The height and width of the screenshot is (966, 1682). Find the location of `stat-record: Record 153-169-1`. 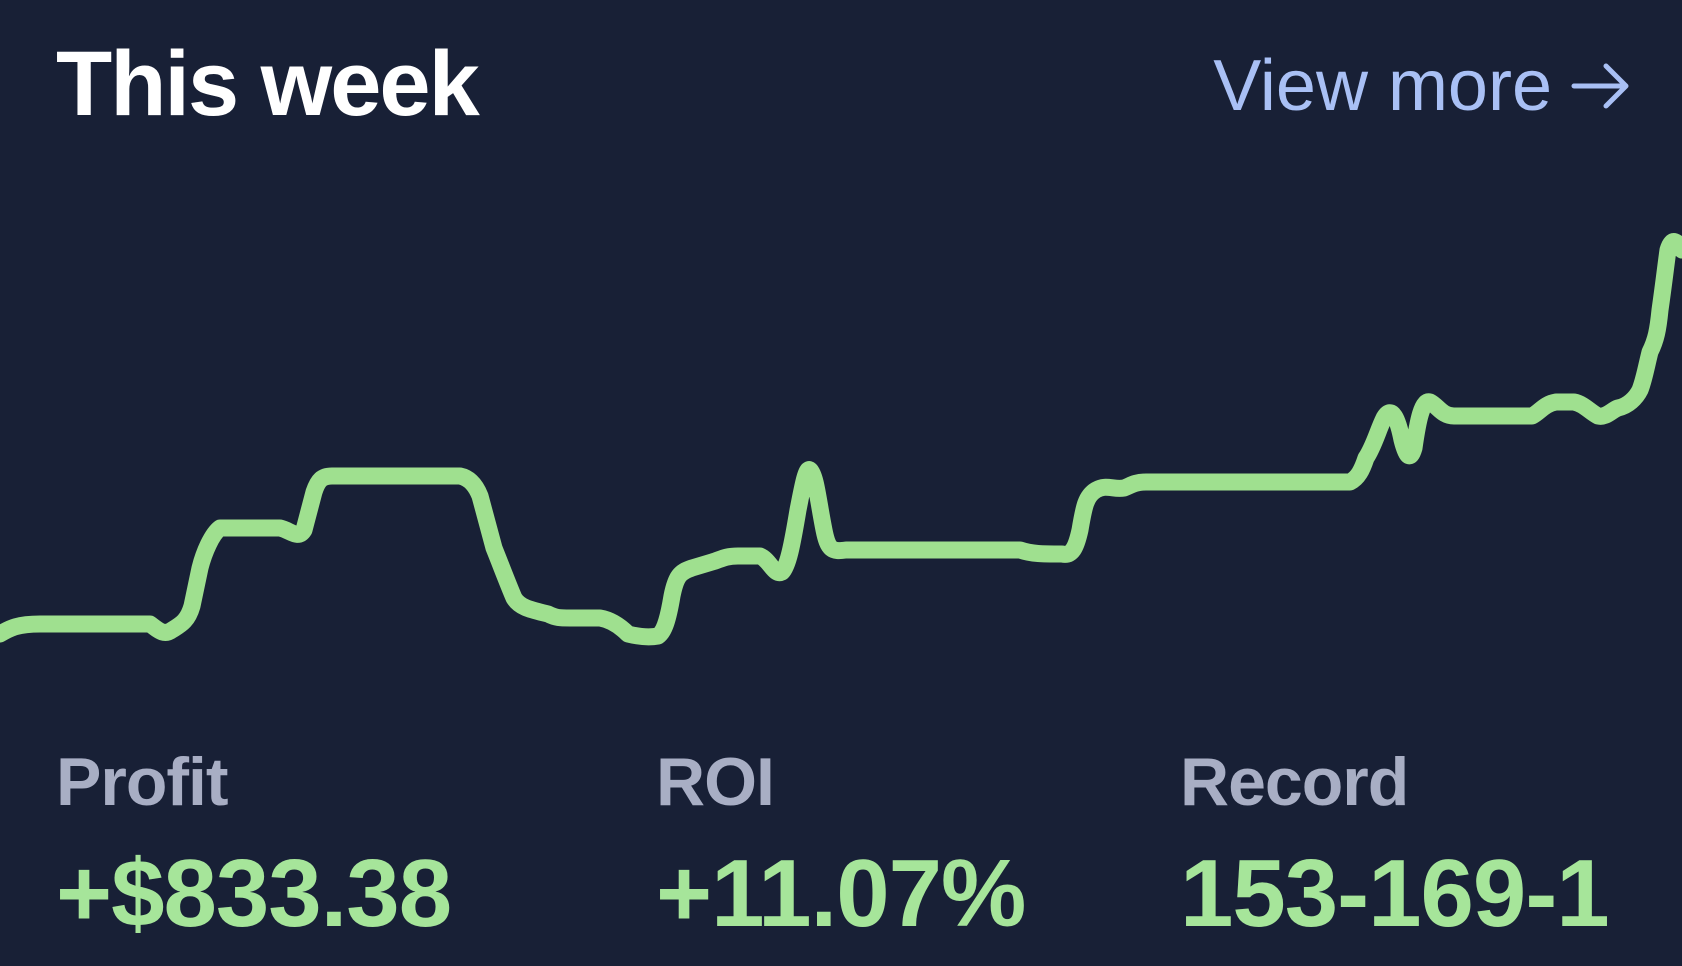

stat-record: Record 153-169-1 is located at coordinates (1395, 845).